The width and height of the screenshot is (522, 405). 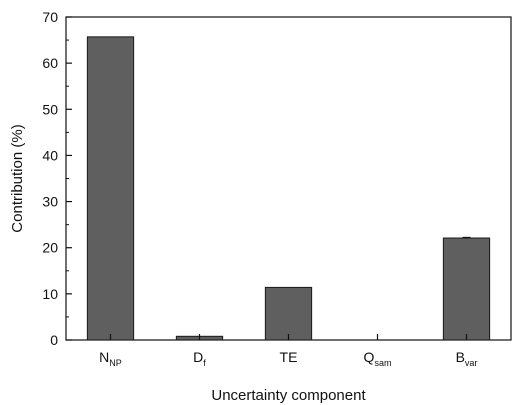 I want to click on x-axis-title: Uncertainty component, so click(x=288, y=395).